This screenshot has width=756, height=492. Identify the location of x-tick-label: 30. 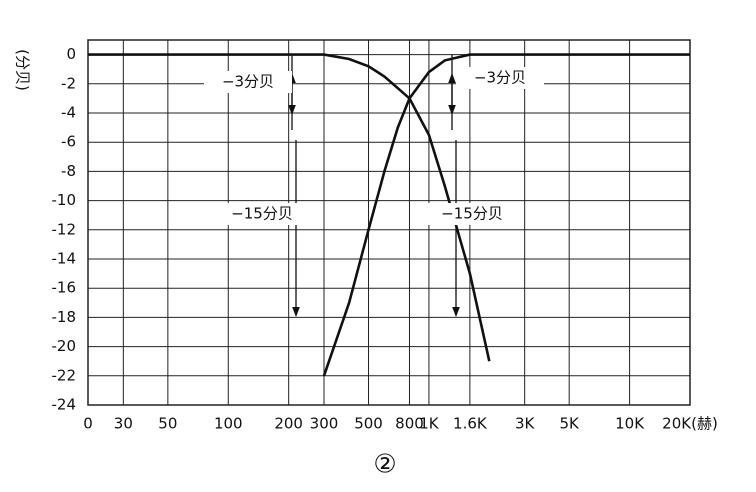
(123, 424).